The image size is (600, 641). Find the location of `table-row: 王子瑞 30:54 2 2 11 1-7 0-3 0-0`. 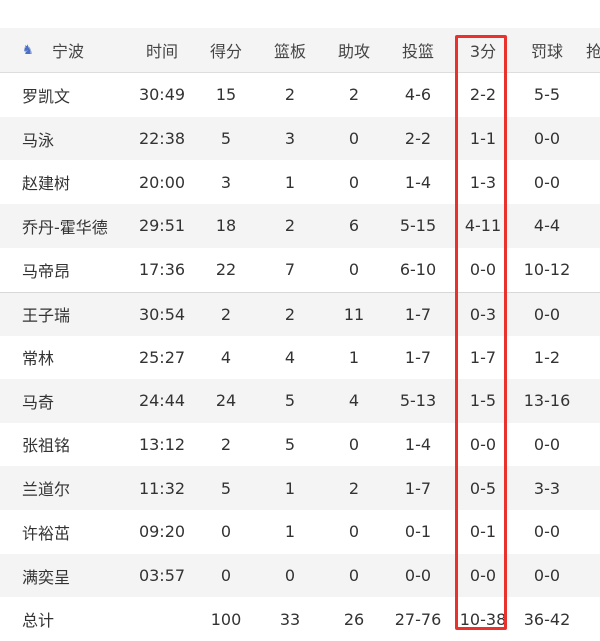

table-row: 王子瑞 30:54 2 2 11 1-7 0-3 0-0 is located at coordinates (300, 314).